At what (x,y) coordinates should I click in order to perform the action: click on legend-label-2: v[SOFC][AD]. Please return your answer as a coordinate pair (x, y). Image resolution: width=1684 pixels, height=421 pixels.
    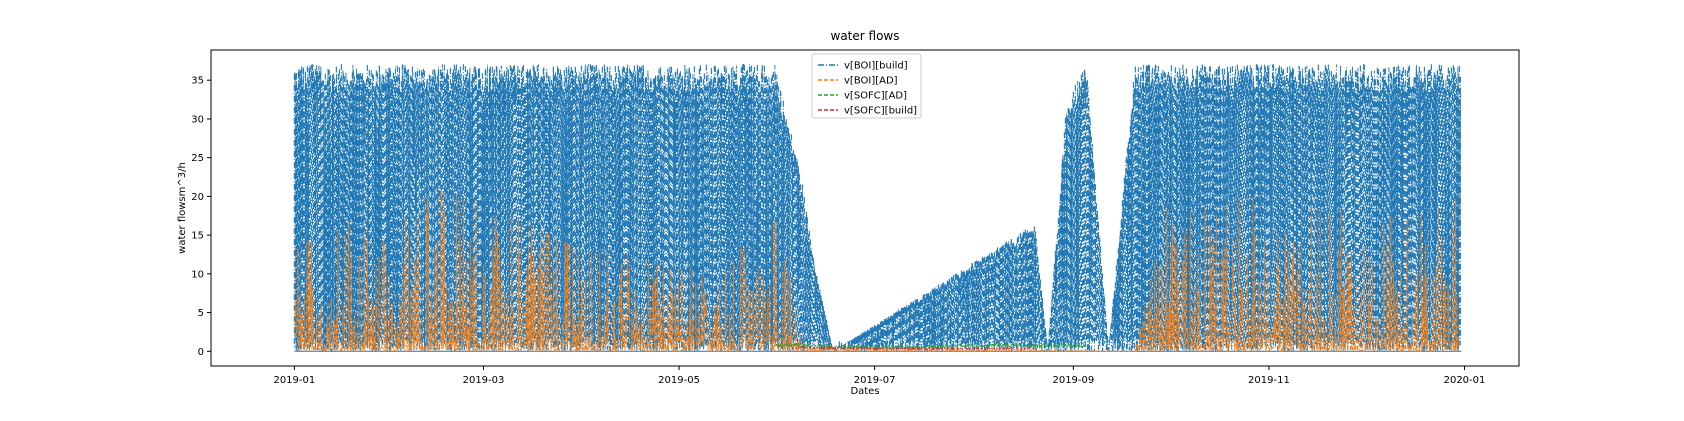
    Looking at the image, I should click on (875, 96).